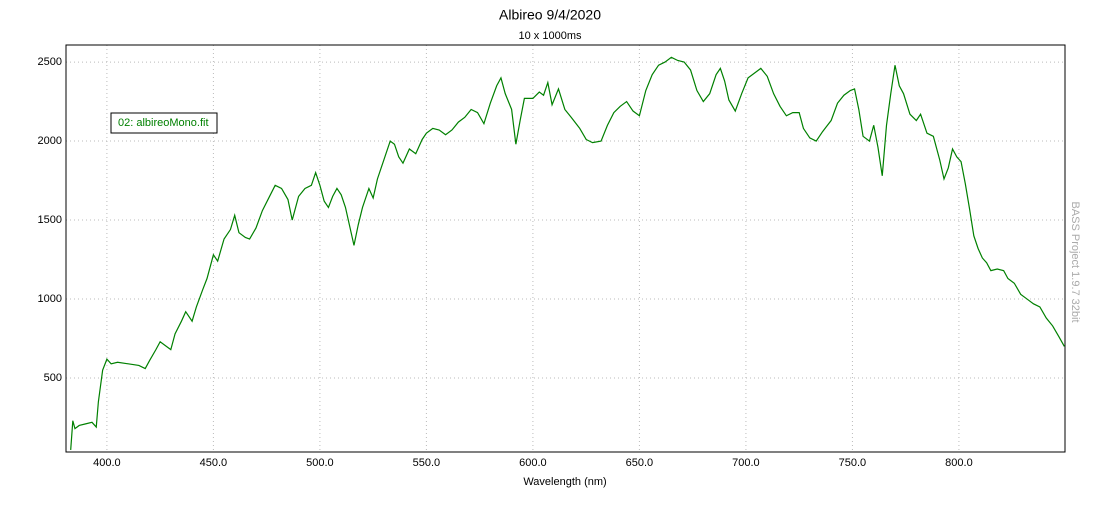 Image resolution: width=1100 pixels, height=505 pixels. What do you see at coordinates (640, 463) in the screenshot?
I see `x-tick-label: 650.0` at bounding box center [640, 463].